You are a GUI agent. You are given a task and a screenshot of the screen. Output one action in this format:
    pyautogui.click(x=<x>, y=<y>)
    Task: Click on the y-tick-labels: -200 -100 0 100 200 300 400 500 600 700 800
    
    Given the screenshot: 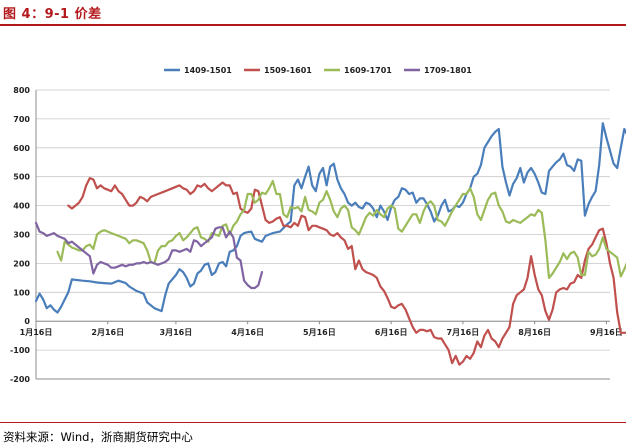 What is the action you would take?
    pyautogui.click(x=20, y=235)
    